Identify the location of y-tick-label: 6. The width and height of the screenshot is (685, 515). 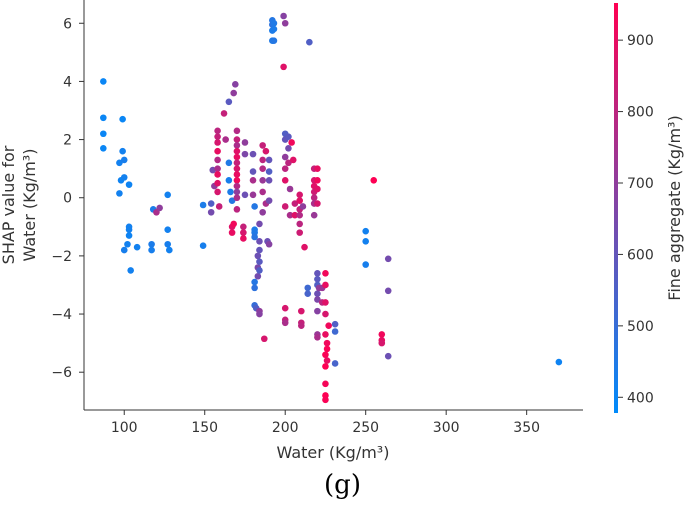
(67, 24).